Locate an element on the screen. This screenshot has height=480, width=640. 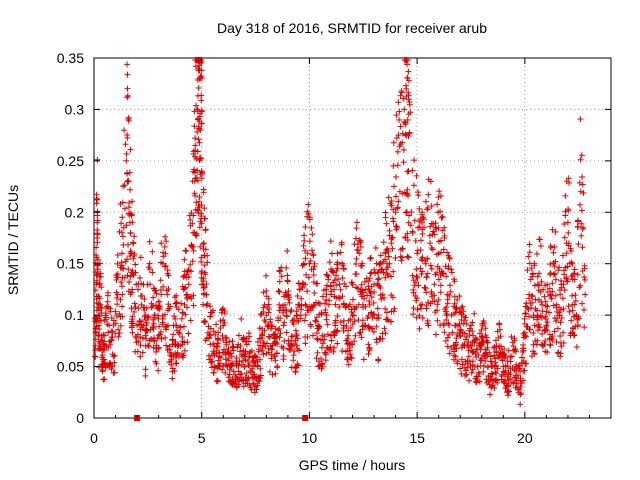
x-axis-label: GPS time / hours is located at coordinates (352, 465).